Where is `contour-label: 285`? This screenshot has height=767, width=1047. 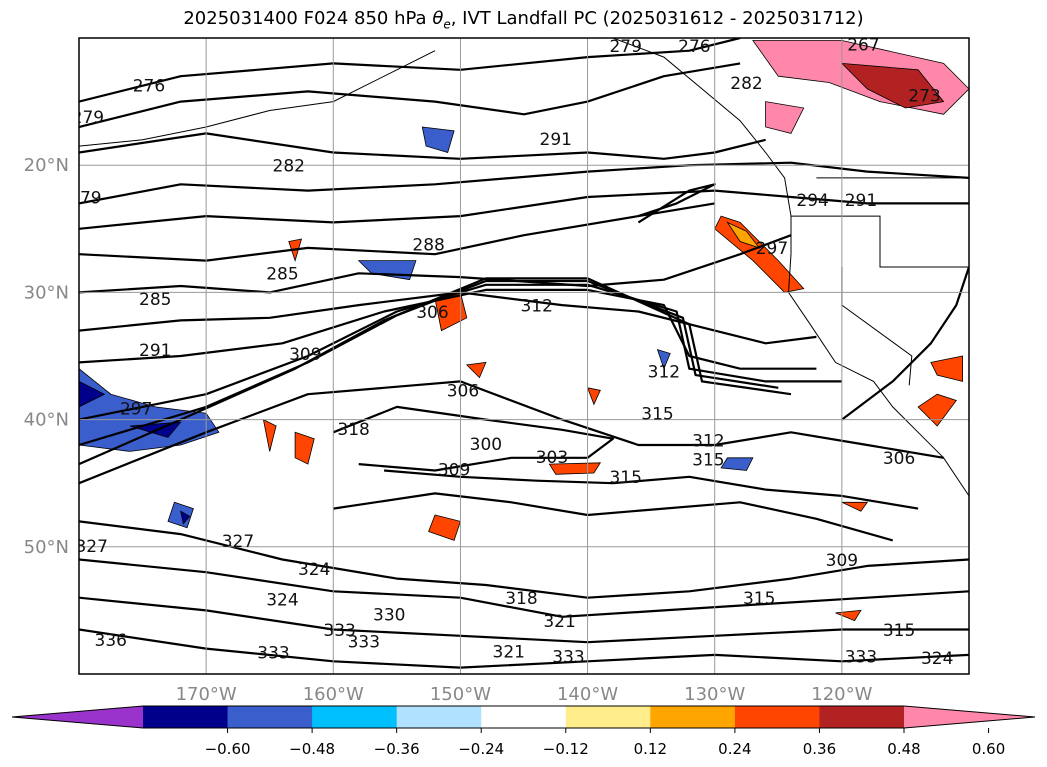 contour-label: 285 is located at coordinates (155, 300).